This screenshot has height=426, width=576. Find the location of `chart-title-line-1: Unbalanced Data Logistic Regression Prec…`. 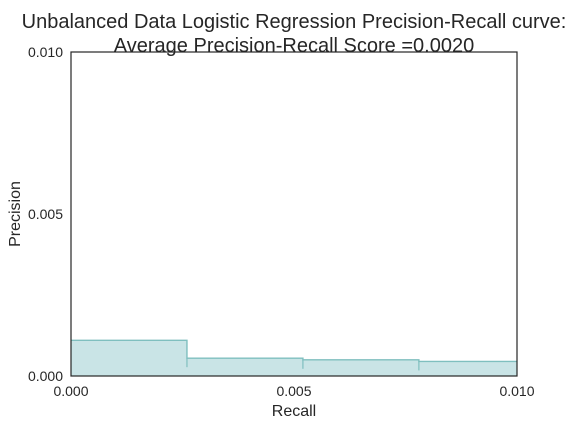

chart-title-line-1: Unbalanced Data Logistic Regression Prec… is located at coordinates (294, 22).